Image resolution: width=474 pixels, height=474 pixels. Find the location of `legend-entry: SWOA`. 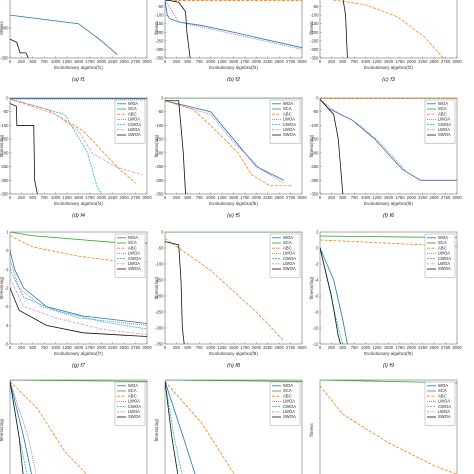

legend-entry: SWOA is located at coordinates (289, 416).